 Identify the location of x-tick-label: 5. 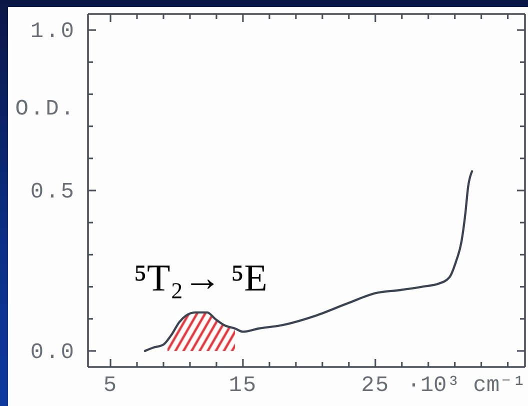
(110, 385).